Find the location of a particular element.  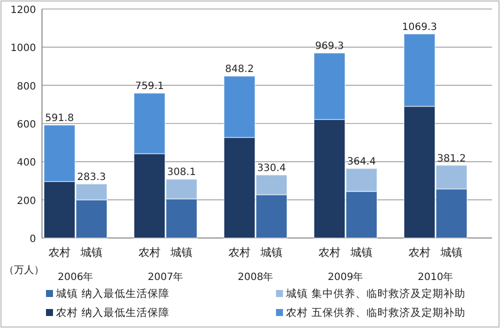

y-tick-label: 200 is located at coordinates (26, 201).